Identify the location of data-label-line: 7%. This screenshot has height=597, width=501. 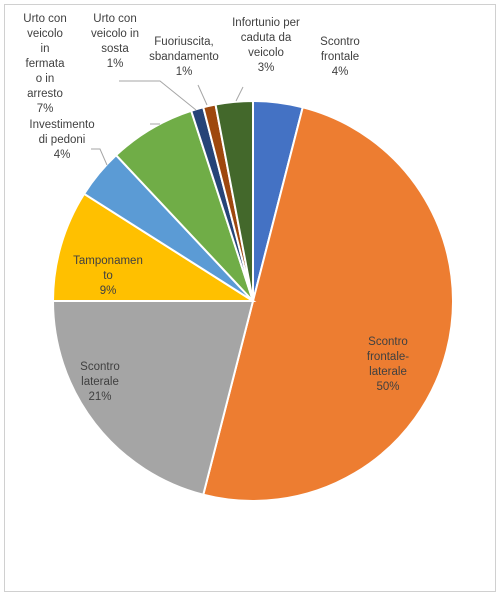
(45, 109).